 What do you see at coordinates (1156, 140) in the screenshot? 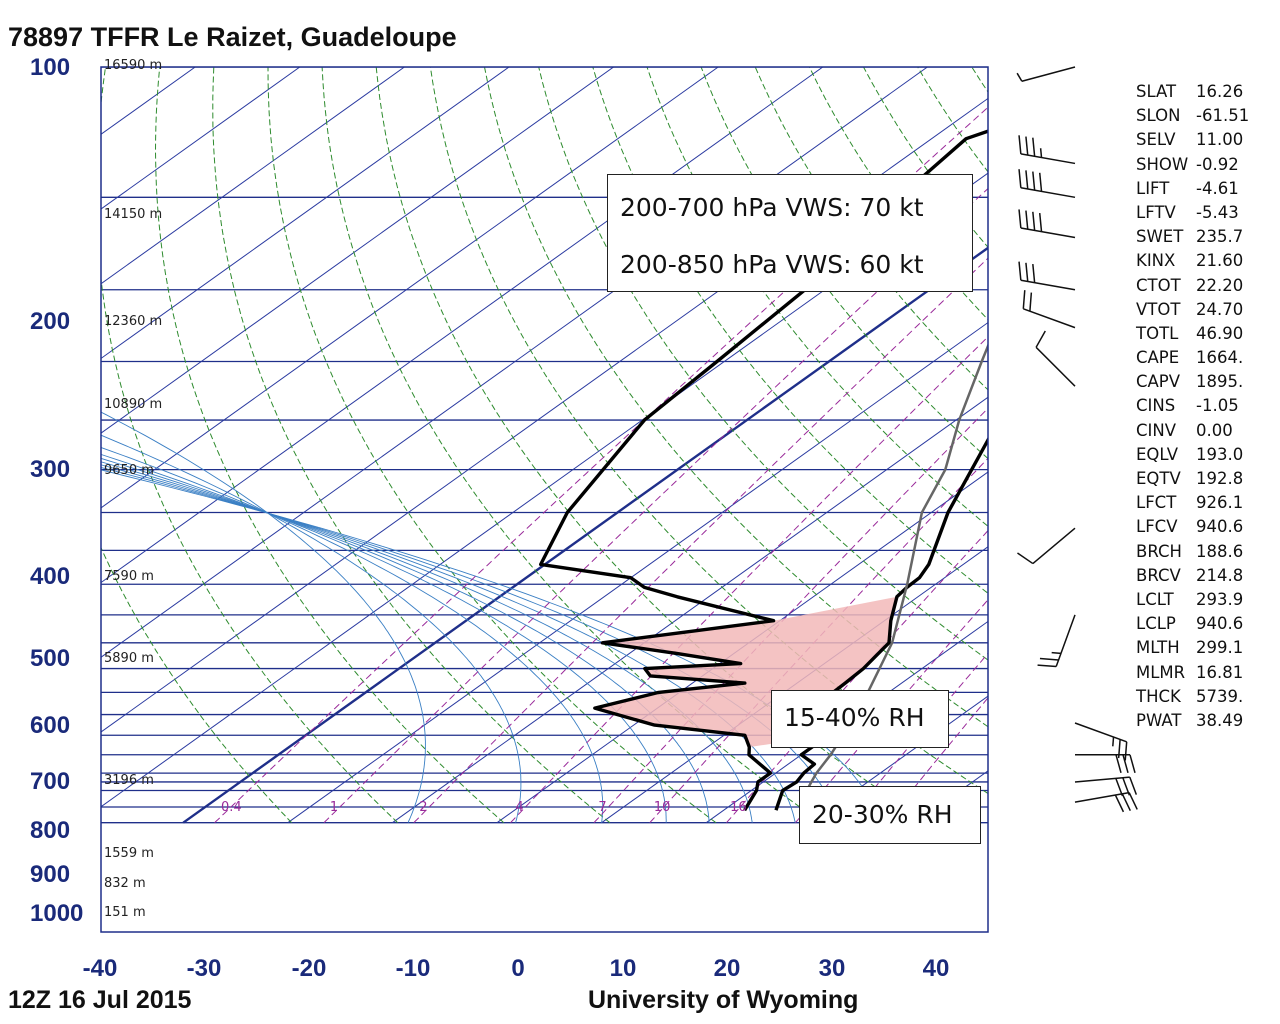
I see `stat-key: SELV` at bounding box center [1156, 140].